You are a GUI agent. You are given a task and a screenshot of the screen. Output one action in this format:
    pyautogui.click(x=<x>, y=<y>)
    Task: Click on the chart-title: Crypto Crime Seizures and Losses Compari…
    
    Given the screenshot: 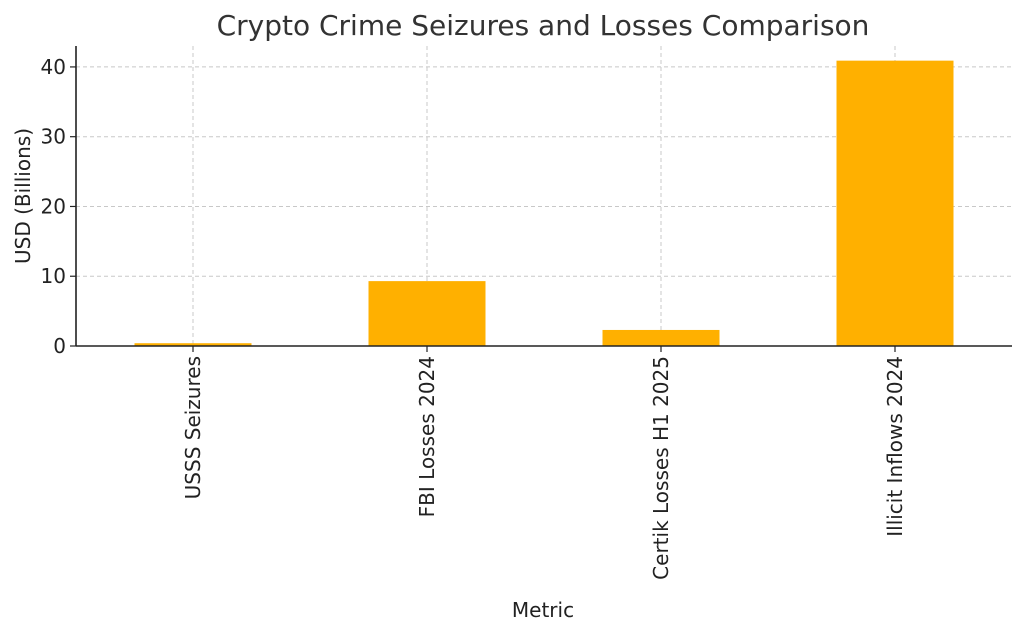 What is the action you would take?
    pyautogui.click(x=543, y=25)
    